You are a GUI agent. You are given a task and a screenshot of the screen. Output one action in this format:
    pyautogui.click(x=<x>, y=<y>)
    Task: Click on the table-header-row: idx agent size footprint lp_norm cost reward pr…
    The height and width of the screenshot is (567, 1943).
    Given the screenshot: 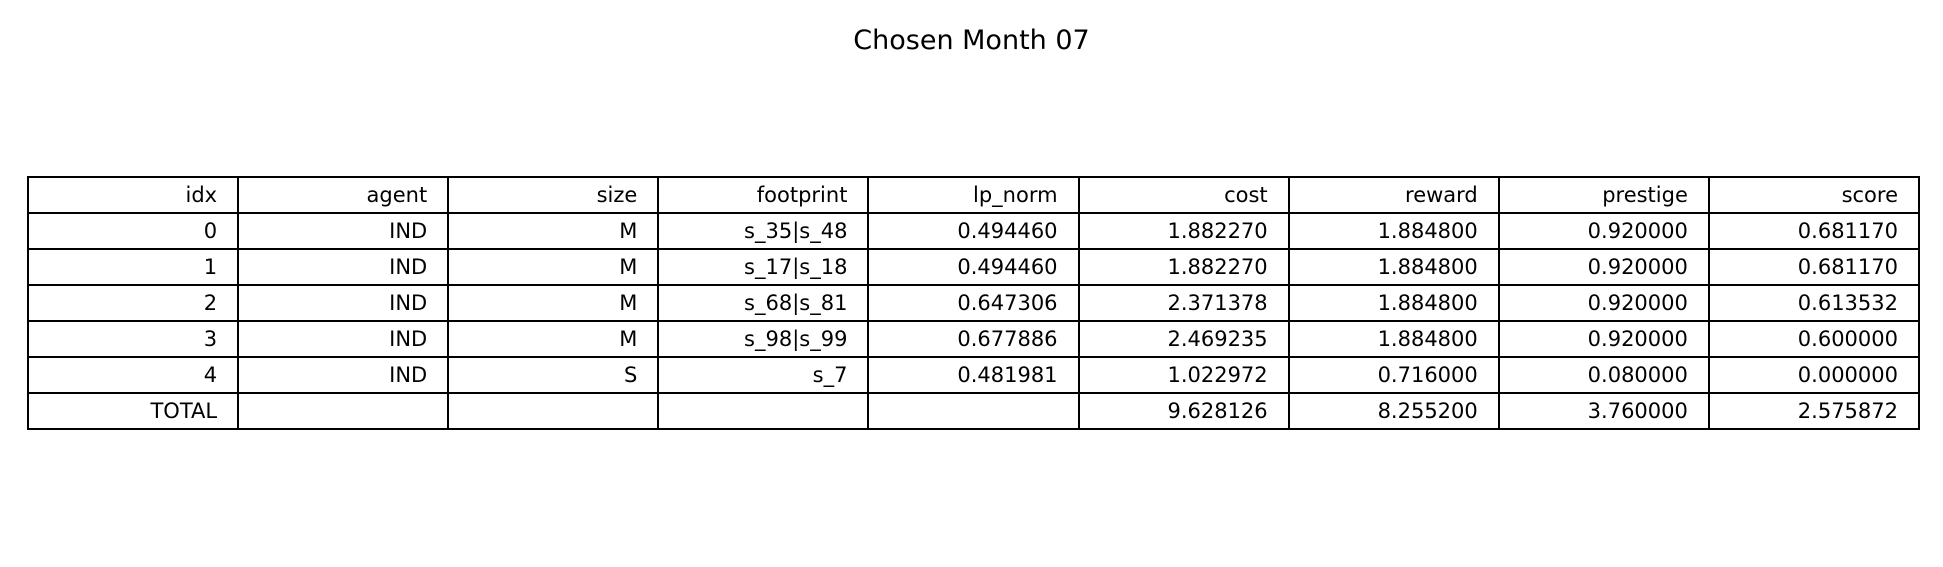 What is the action you would take?
    pyautogui.click(x=973, y=195)
    